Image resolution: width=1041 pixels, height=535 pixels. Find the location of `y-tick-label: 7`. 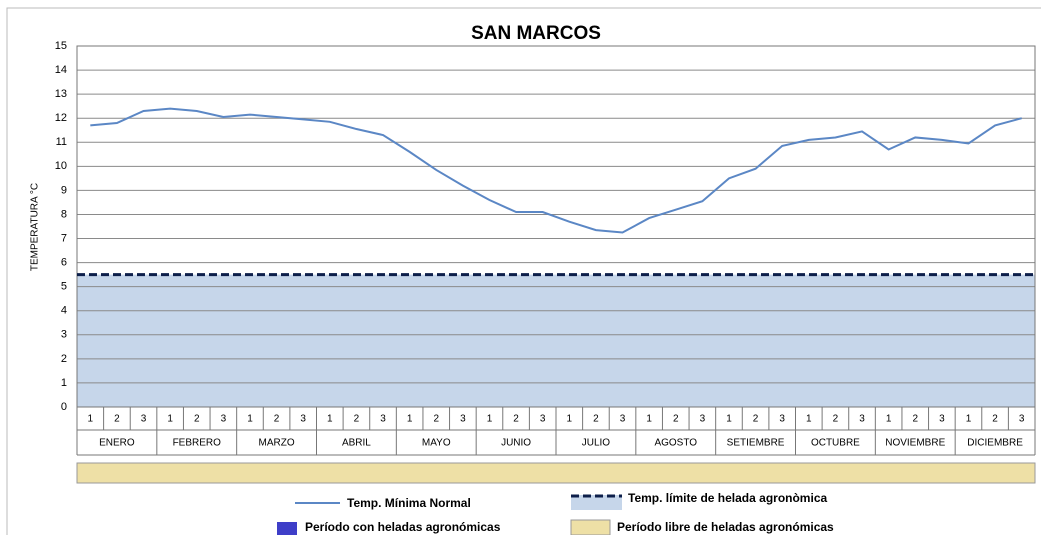

y-tick-label: 7 is located at coordinates (64, 238).